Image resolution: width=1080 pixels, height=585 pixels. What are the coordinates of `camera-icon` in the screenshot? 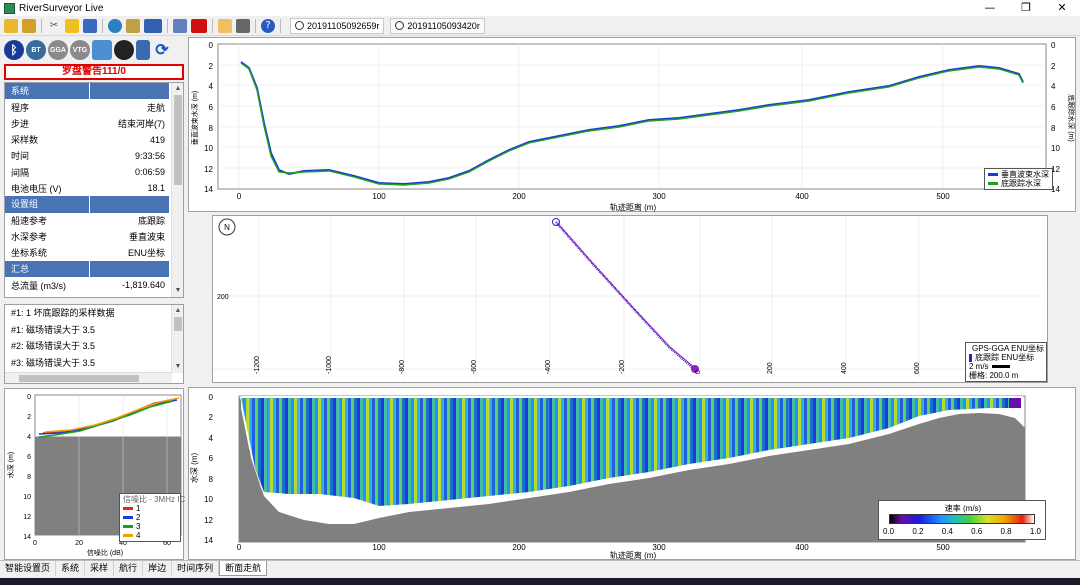 It's located at (243, 25).